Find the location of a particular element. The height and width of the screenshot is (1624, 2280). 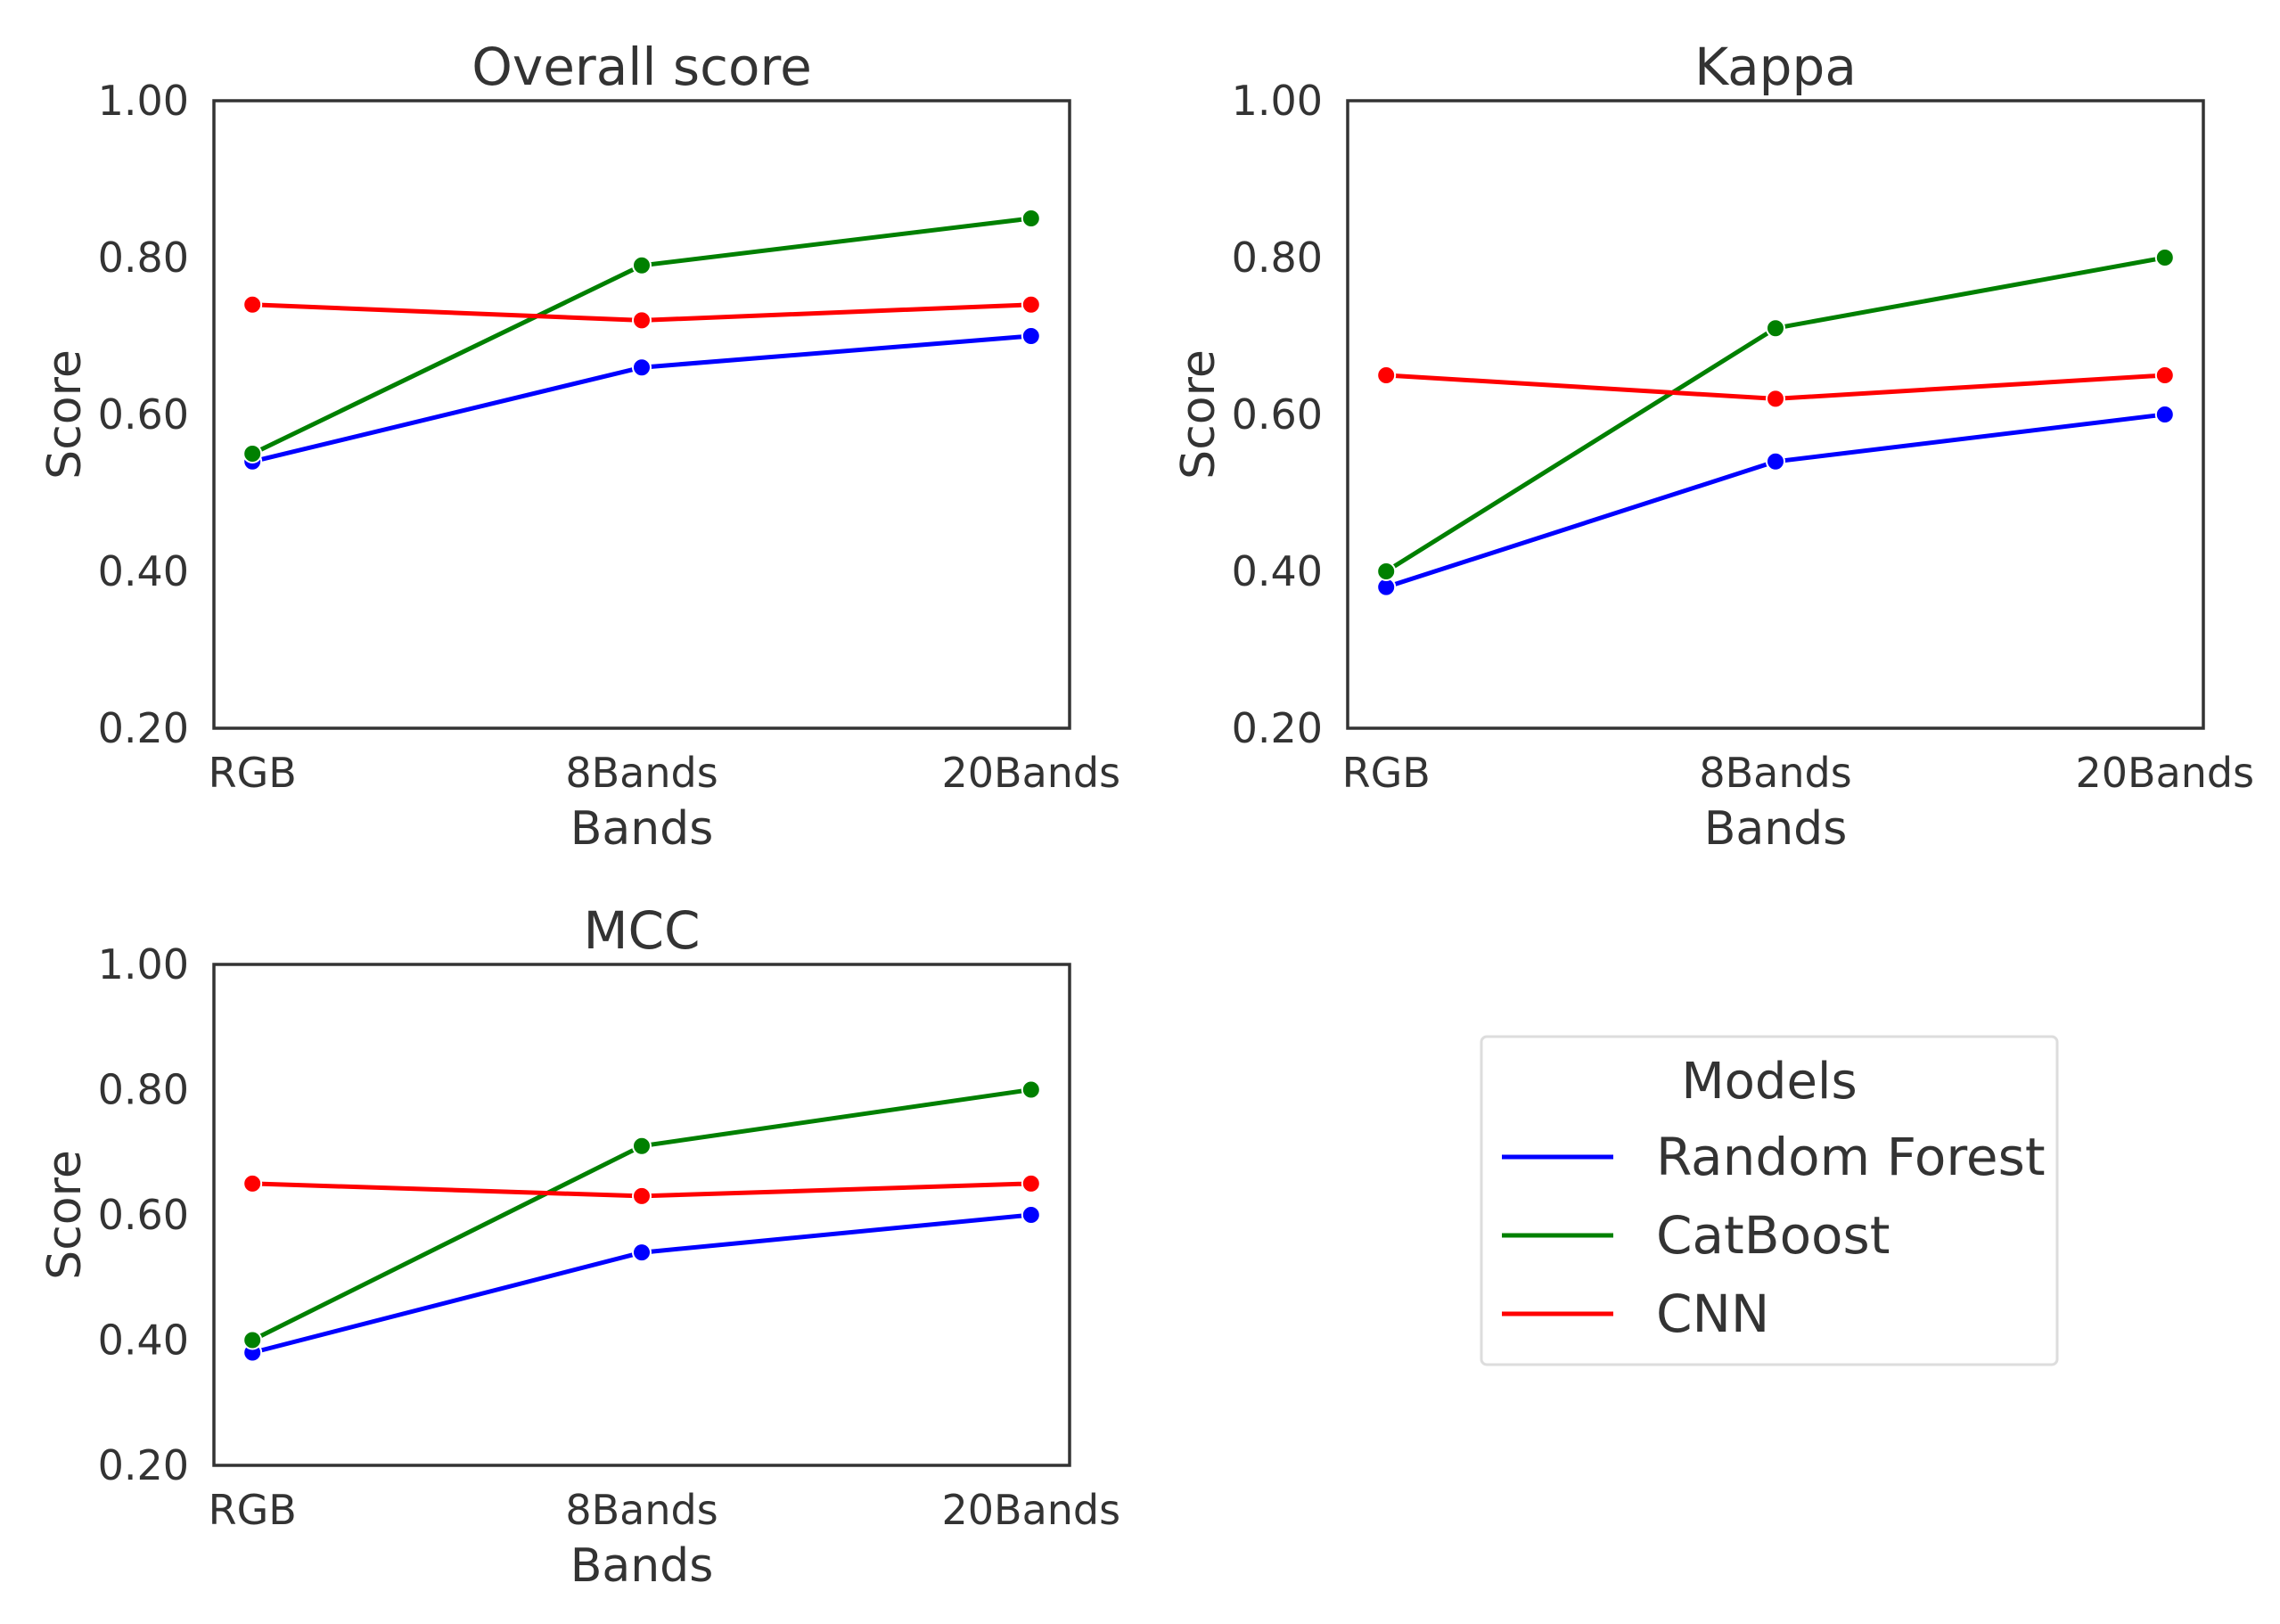

legend-label-cnn: CNN is located at coordinates (1713, 1314).